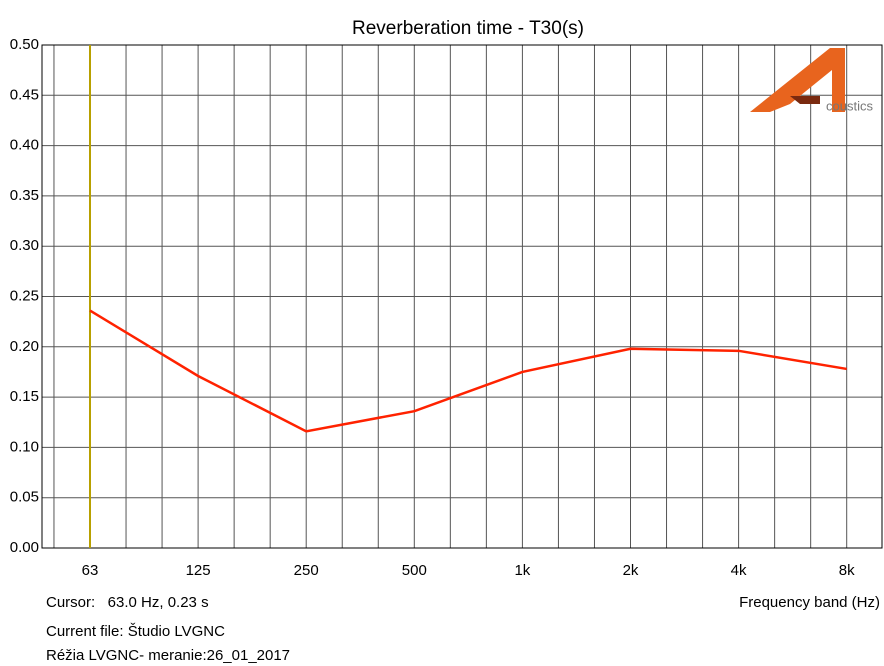 The image size is (884, 666). What do you see at coordinates (414, 570) in the screenshot?
I see `x-tick-label: 500` at bounding box center [414, 570].